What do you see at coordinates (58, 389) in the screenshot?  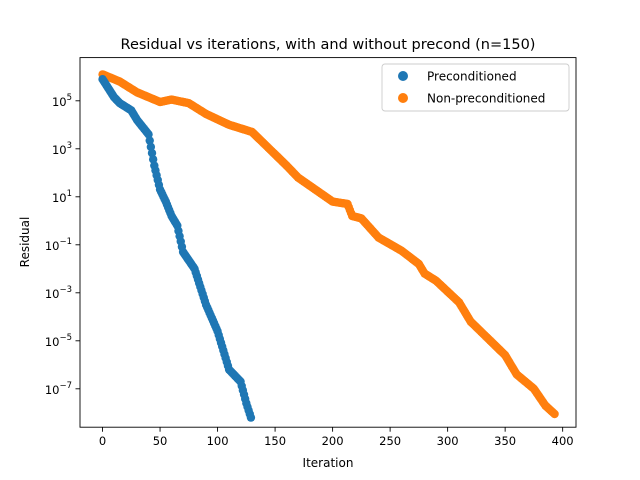 I see `y-tick-label: 10⁻⁷` at bounding box center [58, 389].